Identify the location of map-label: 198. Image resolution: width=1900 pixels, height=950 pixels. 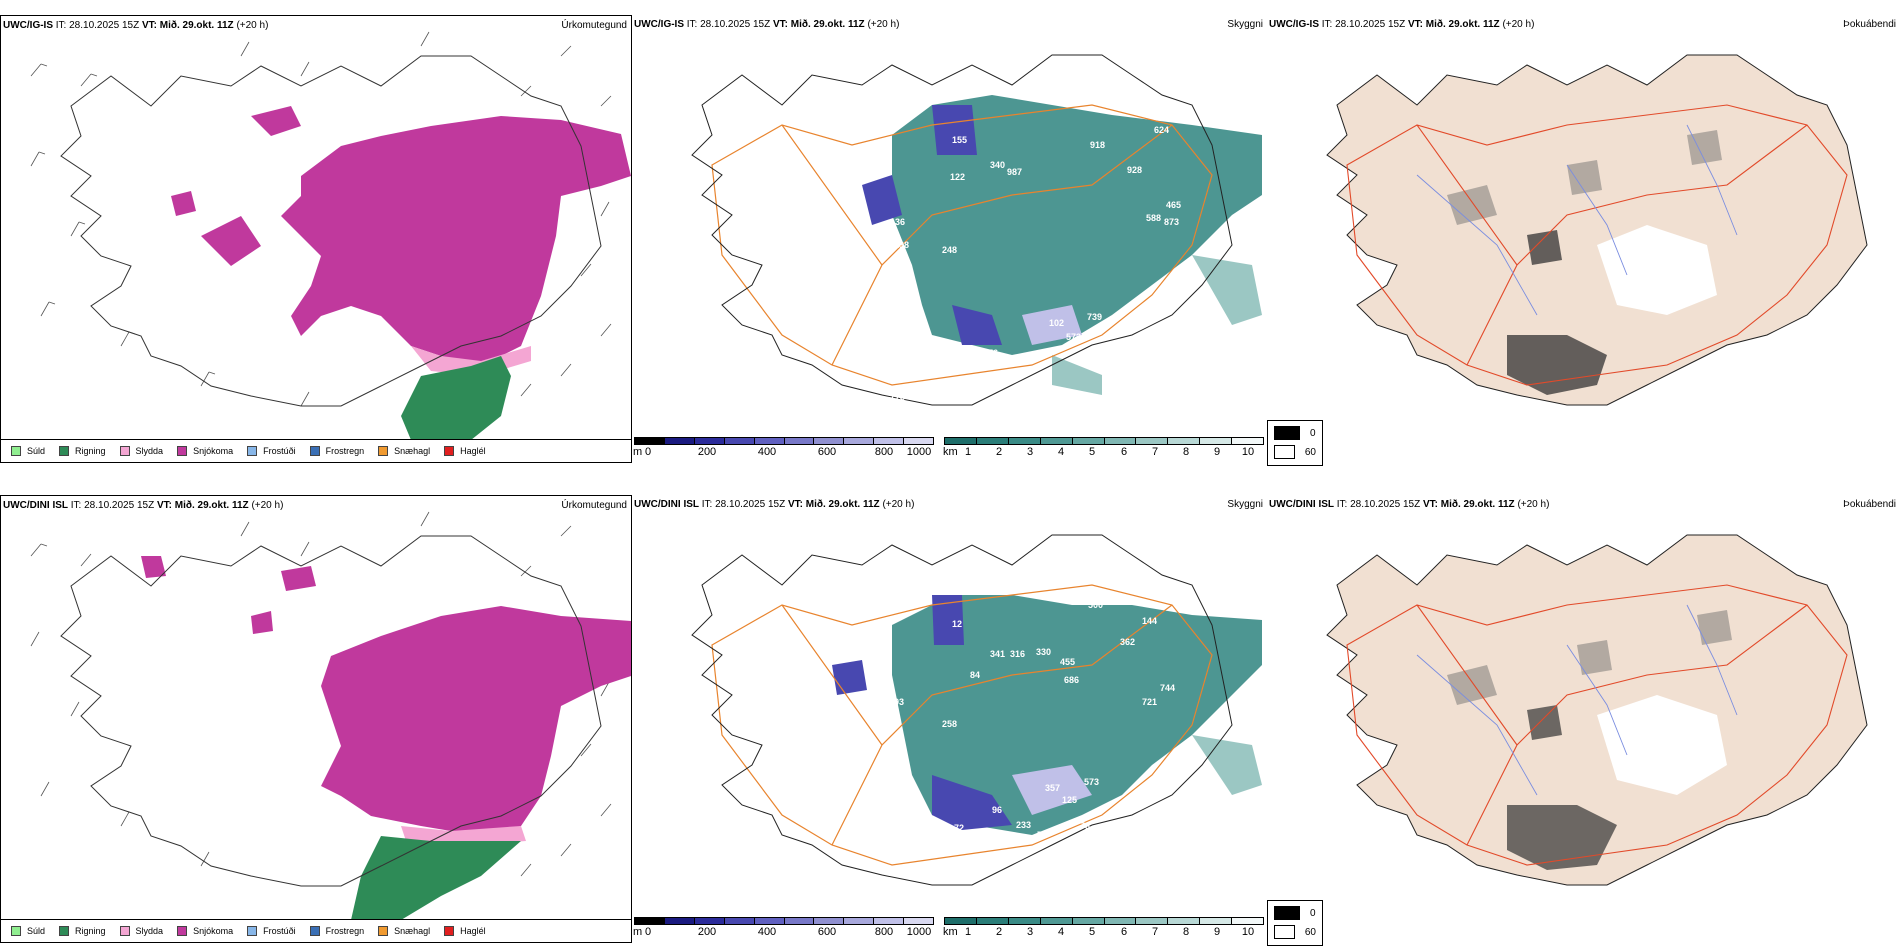
(901, 245).